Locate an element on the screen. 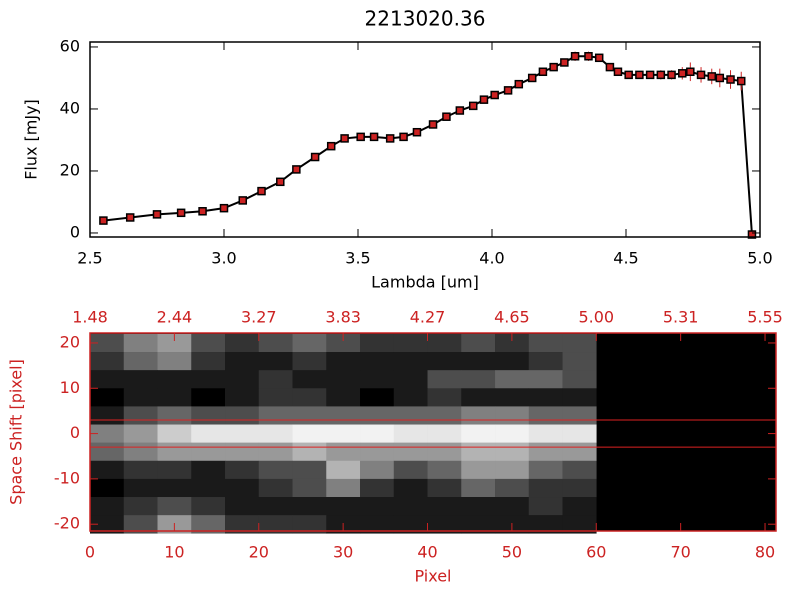  x2-tick-label: 1.48 is located at coordinates (90, 317).